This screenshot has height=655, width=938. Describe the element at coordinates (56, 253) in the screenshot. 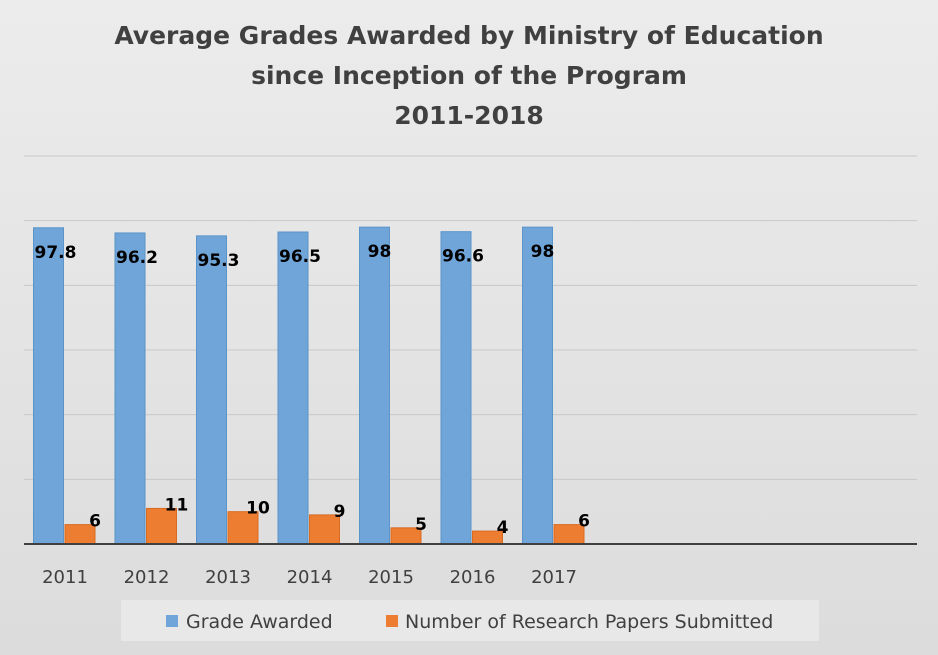

I see `data-label-grade-2011: 97.8` at that location.